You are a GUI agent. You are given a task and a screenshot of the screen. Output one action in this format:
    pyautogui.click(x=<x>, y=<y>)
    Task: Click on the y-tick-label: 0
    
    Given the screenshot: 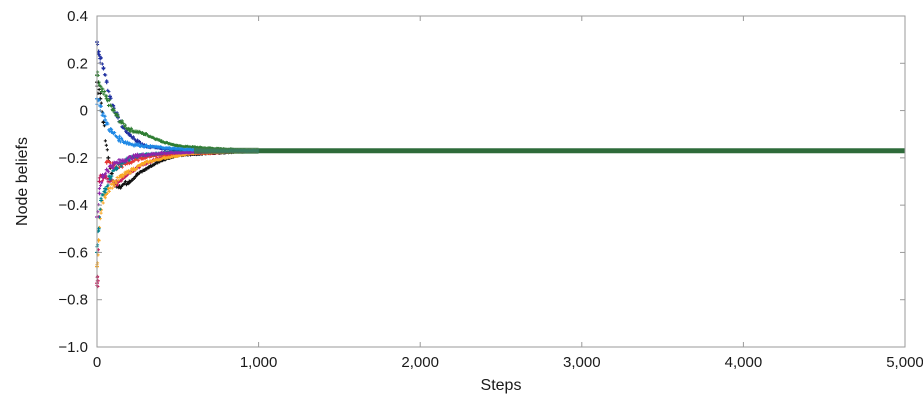 What is the action you would take?
    pyautogui.click(x=84, y=111)
    